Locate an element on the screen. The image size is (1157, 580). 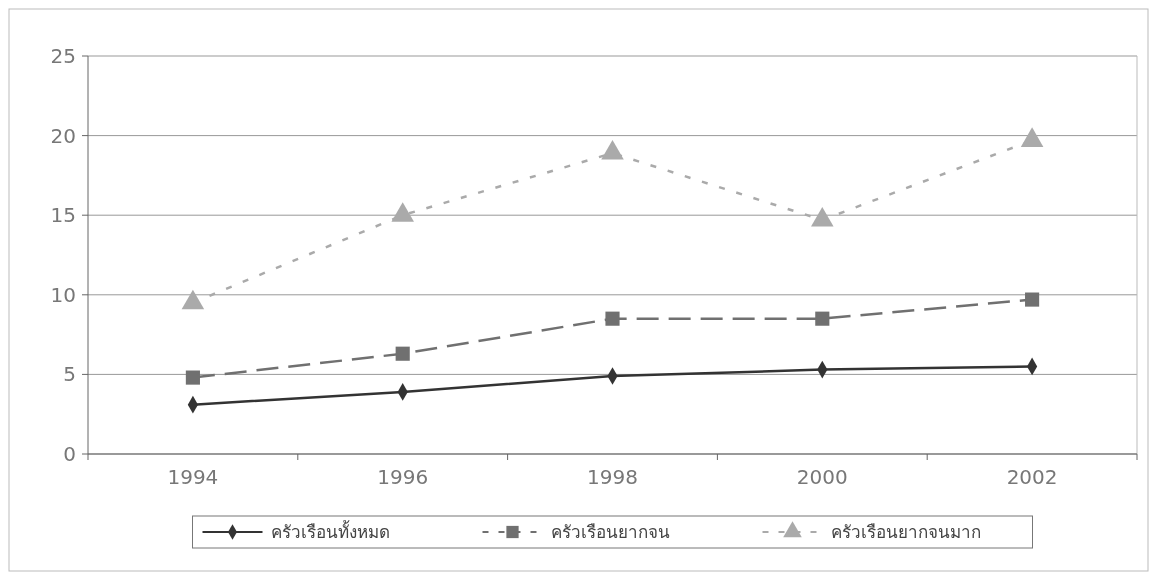
y-tick-label: 10 is located at coordinates (63, 294).